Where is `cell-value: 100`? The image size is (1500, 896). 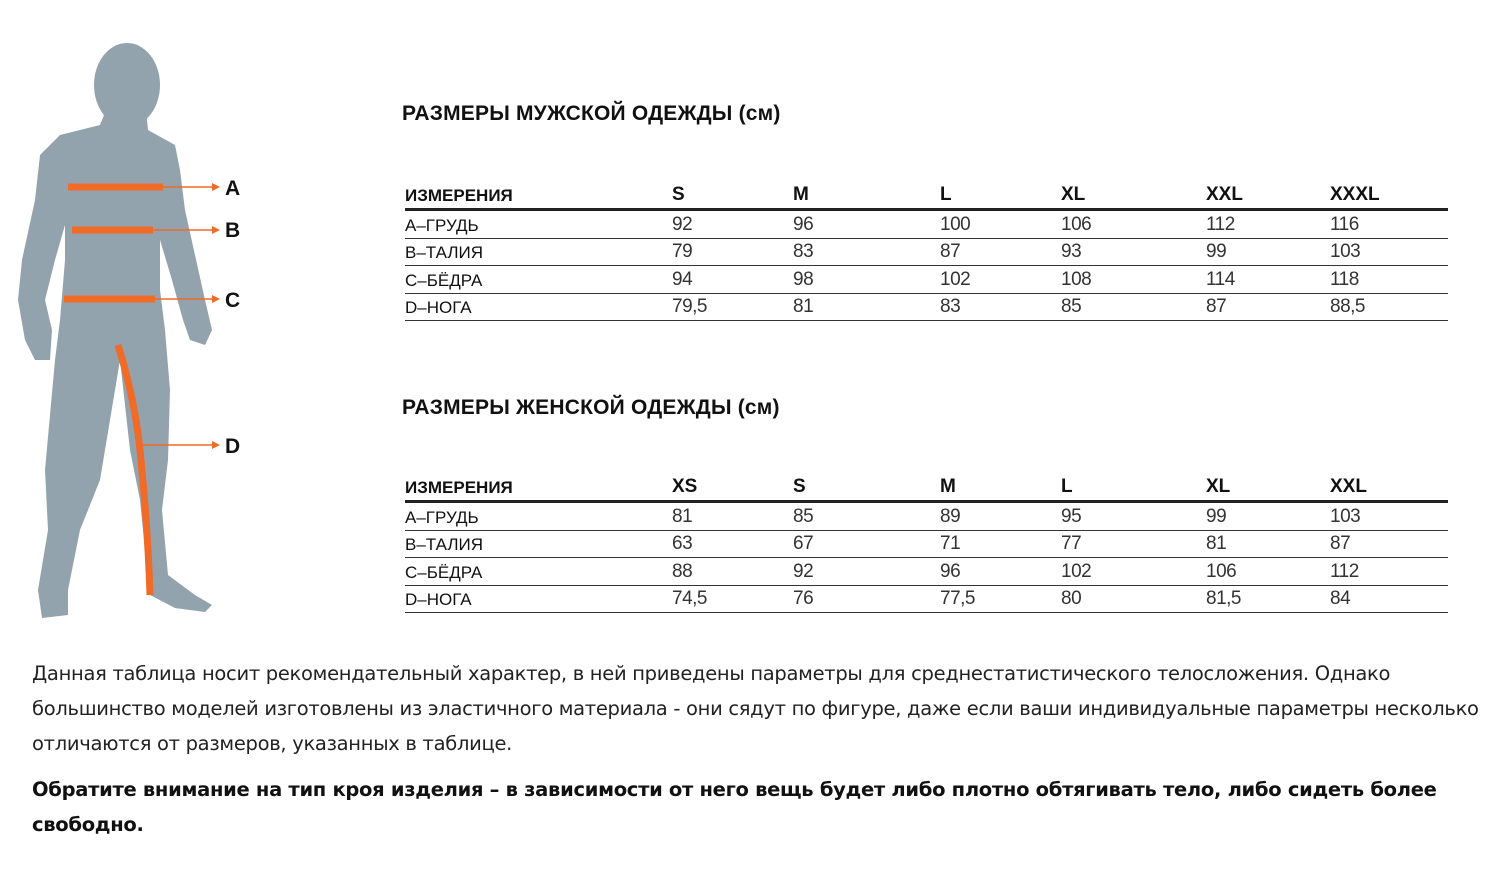
cell-value: 100 is located at coordinates (955, 224).